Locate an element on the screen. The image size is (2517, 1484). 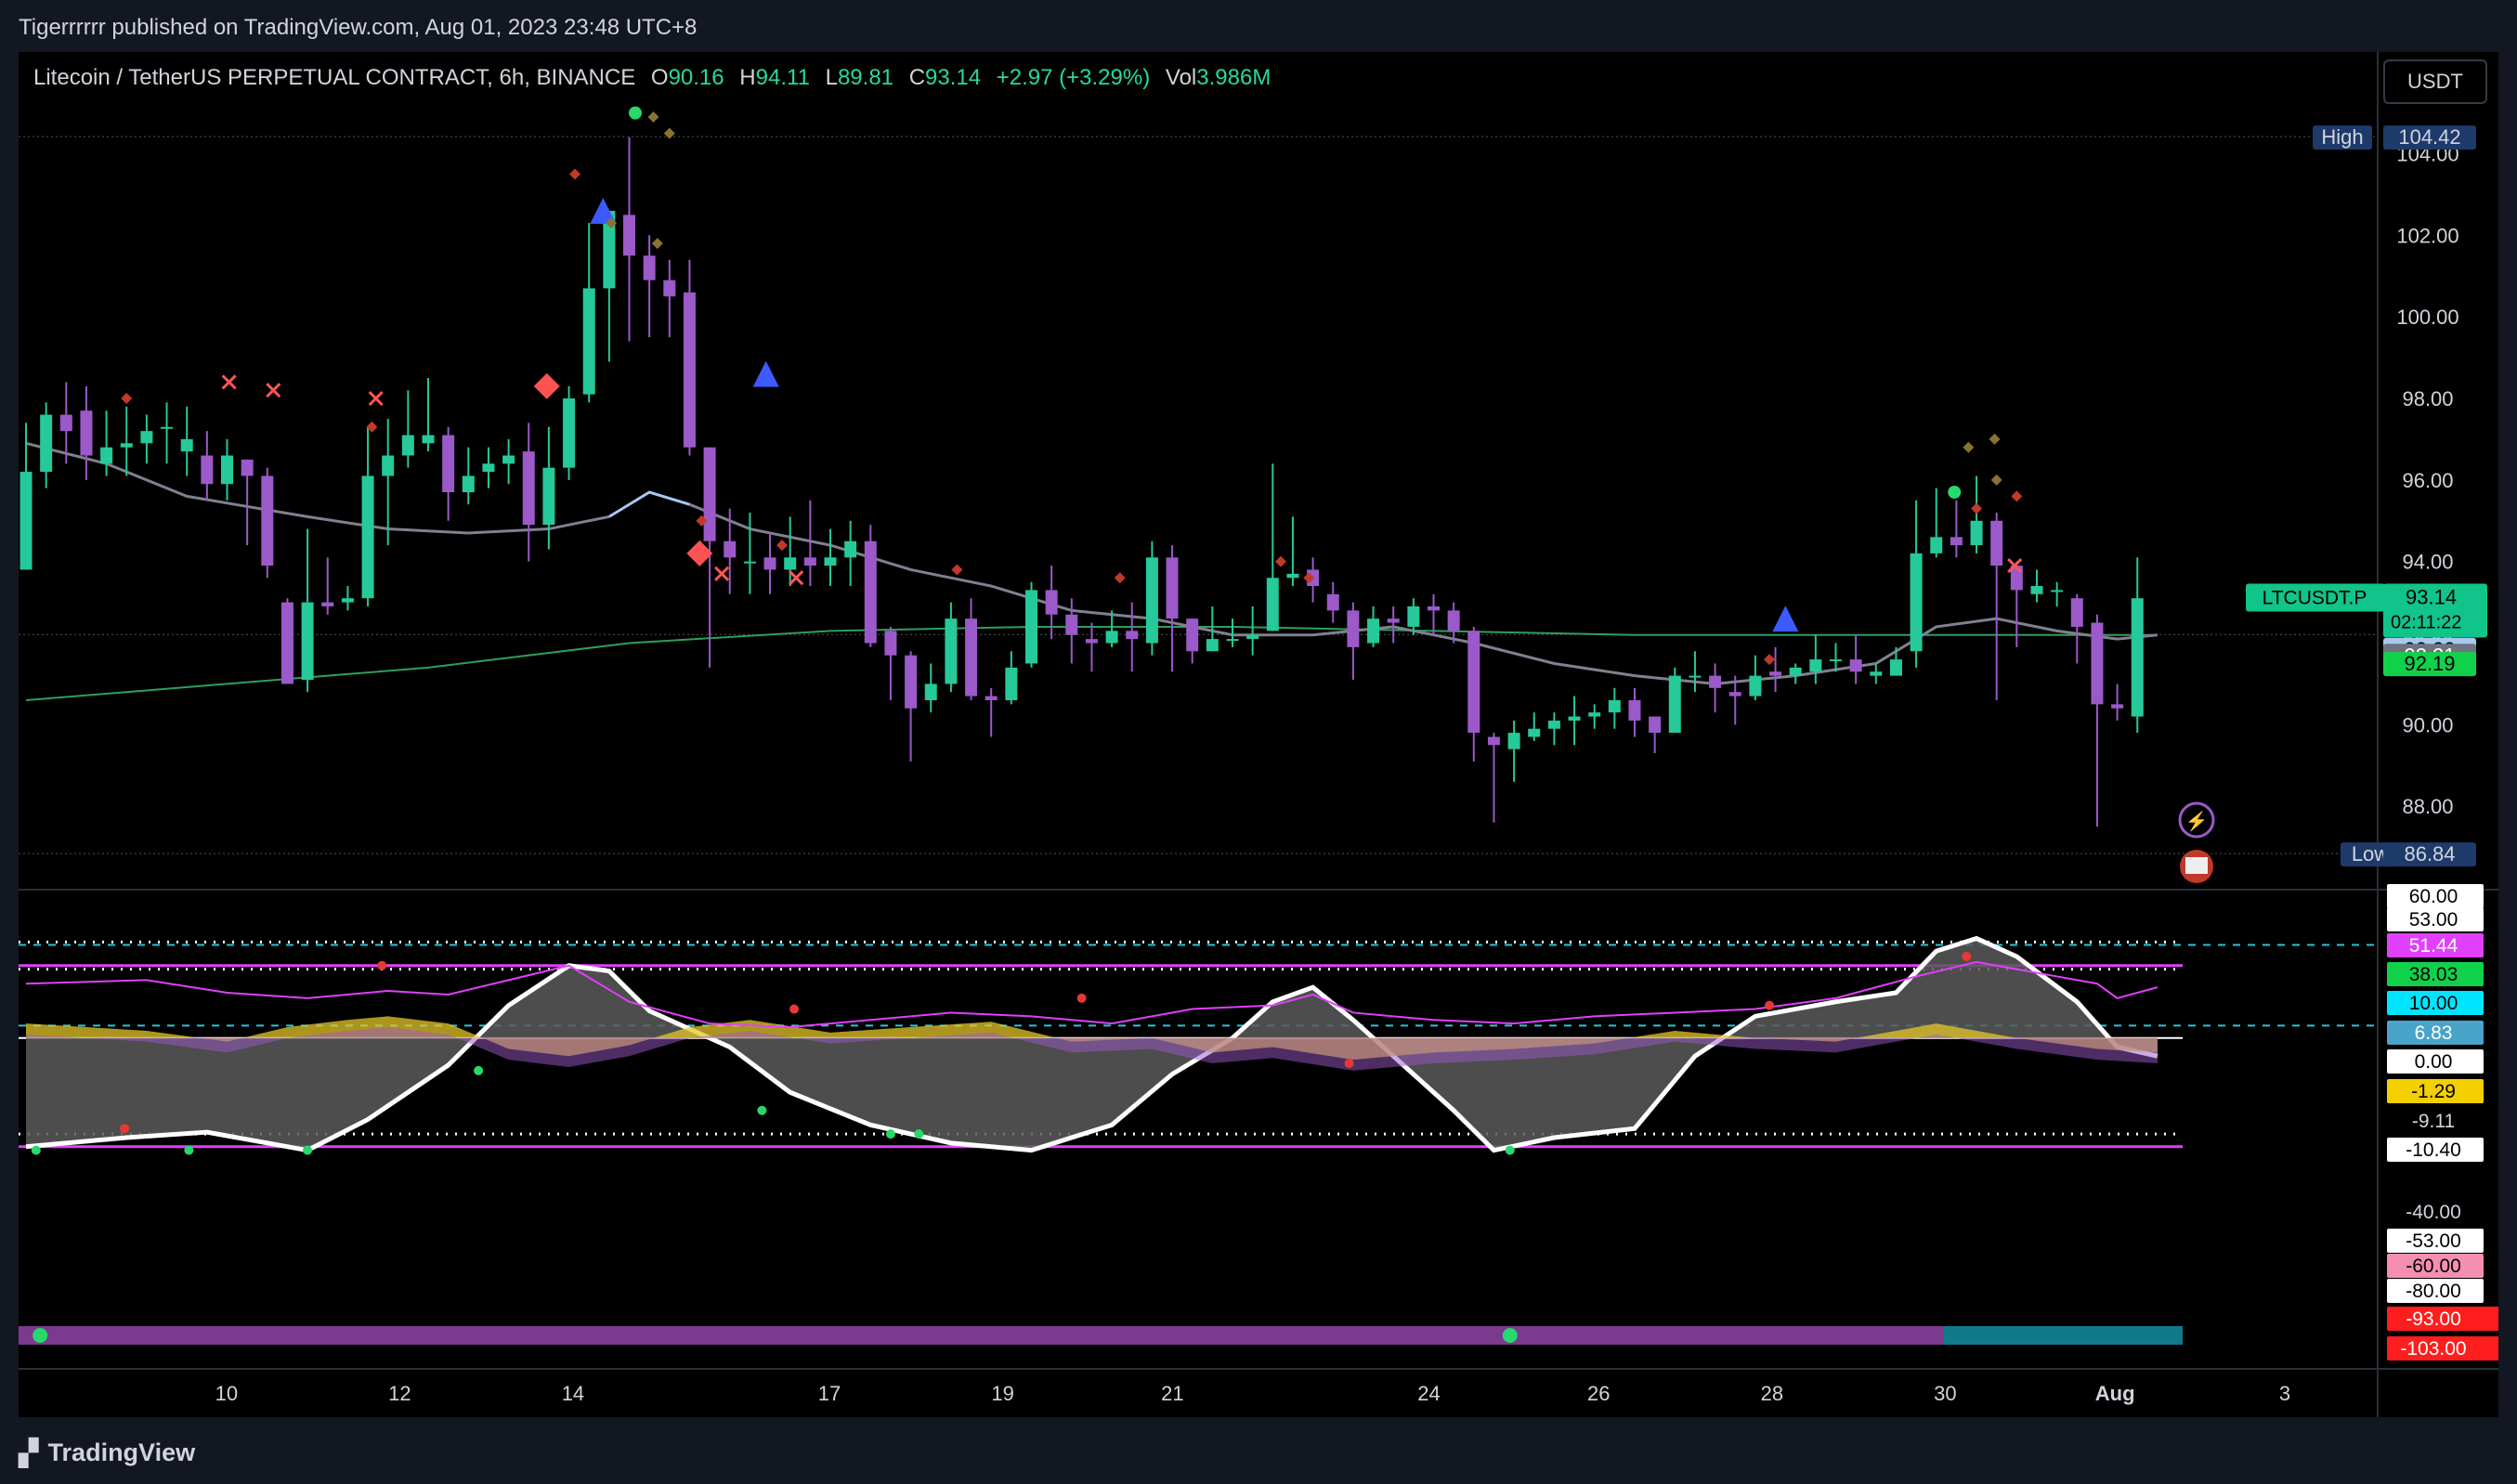
high-value: 94.11 is located at coordinates (782, 77).